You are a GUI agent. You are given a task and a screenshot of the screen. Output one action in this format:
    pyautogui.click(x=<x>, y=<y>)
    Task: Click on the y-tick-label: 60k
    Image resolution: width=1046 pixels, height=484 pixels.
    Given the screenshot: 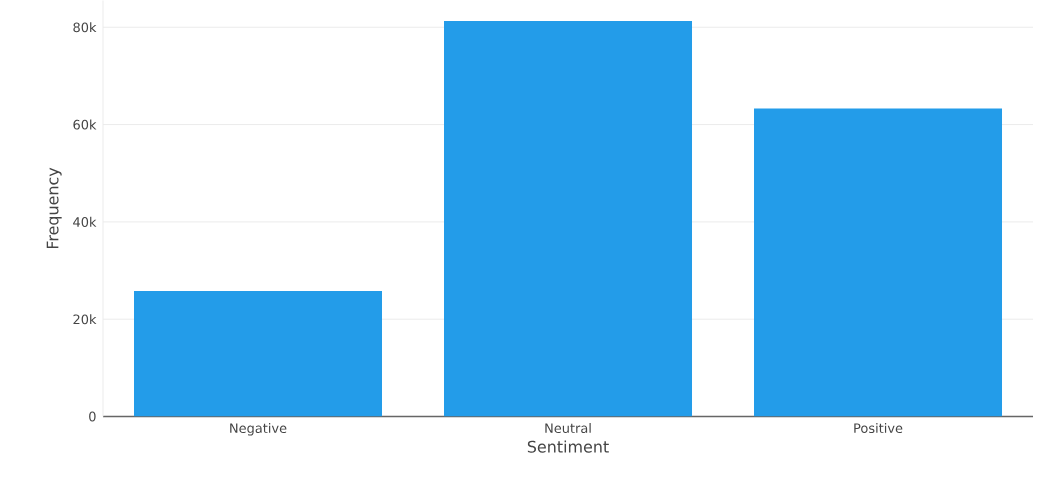 What is the action you would take?
    pyautogui.click(x=85, y=124)
    